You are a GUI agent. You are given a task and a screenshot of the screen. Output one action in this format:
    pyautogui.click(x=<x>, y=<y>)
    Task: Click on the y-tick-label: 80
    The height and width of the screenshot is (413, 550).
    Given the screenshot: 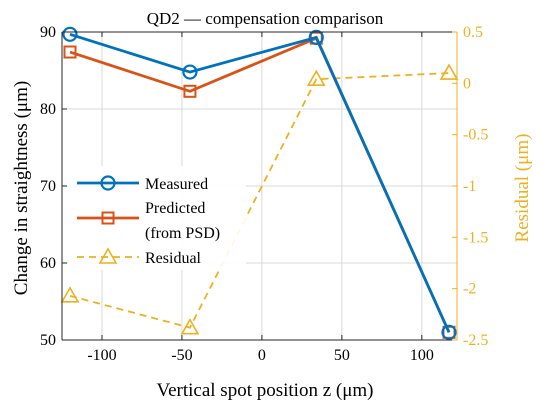 What is the action you would take?
    pyautogui.click(x=48, y=109)
    